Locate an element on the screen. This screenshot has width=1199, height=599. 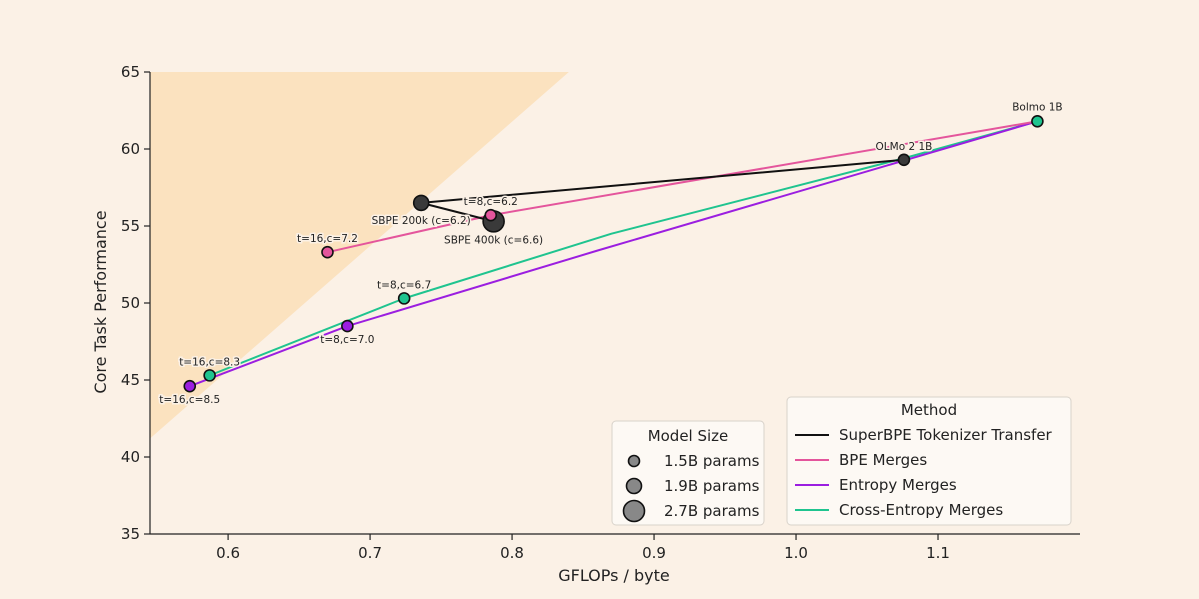
point-label: t=16,c=8.3 is located at coordinates (209, 362).